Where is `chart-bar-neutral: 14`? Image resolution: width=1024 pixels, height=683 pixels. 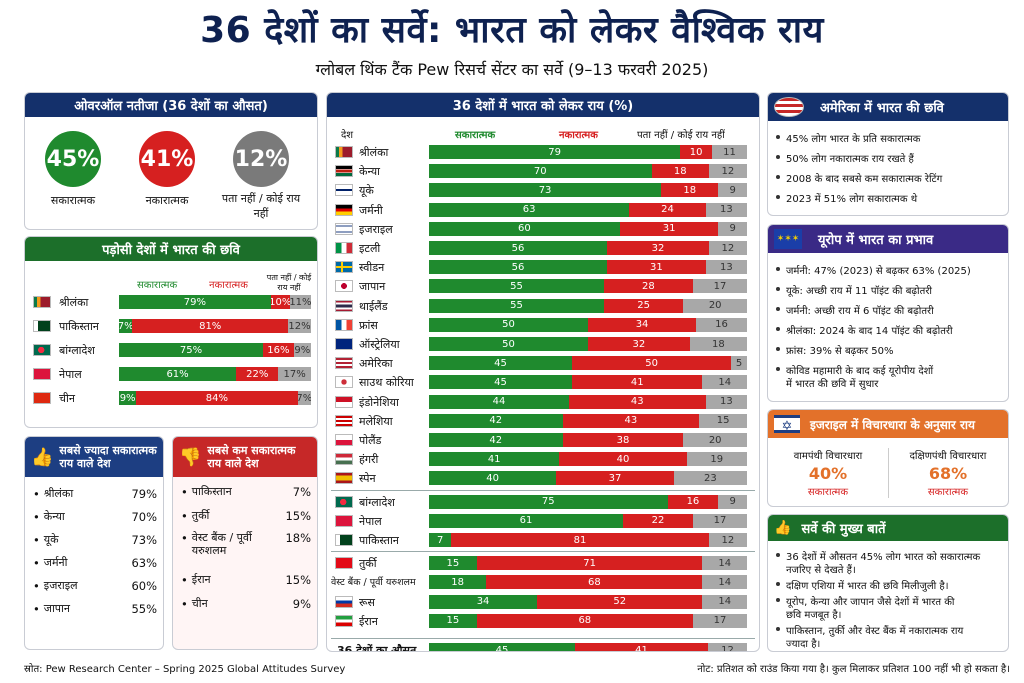
chart-bar-neutral: 14 is located at coordinates (724, 563).